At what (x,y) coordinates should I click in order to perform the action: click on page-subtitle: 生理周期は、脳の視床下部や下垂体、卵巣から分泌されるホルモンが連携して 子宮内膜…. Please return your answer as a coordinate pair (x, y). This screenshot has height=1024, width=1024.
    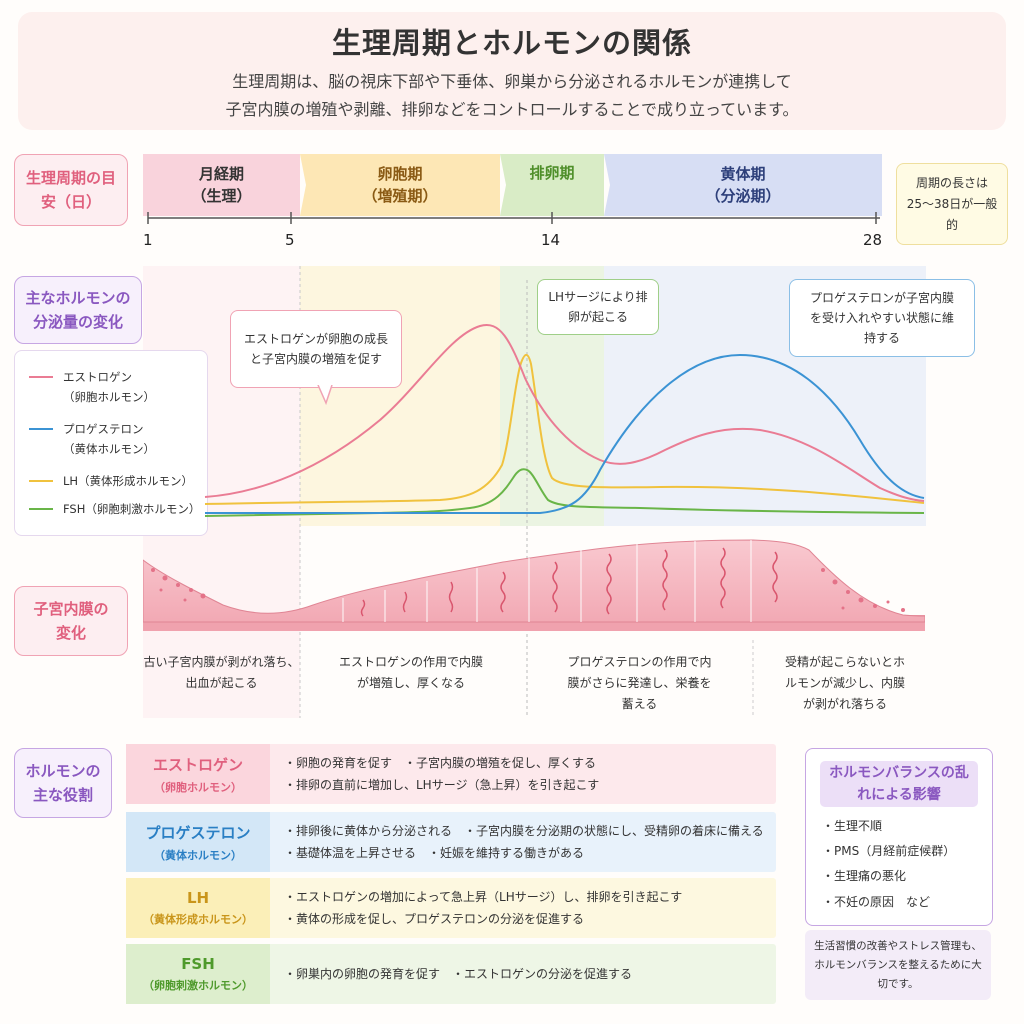
    Looking at the image, I should click on (512, 96).